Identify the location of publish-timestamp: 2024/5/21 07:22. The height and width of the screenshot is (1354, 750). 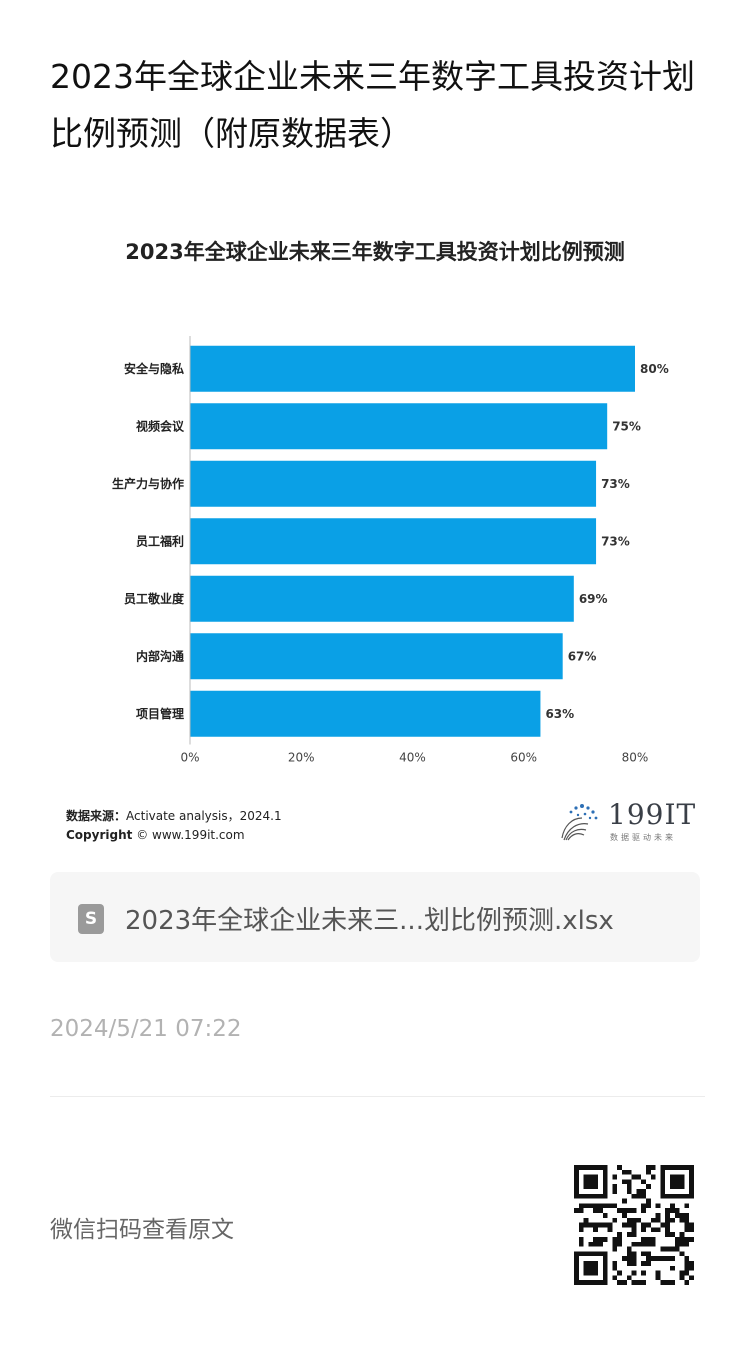
(146, 1029).